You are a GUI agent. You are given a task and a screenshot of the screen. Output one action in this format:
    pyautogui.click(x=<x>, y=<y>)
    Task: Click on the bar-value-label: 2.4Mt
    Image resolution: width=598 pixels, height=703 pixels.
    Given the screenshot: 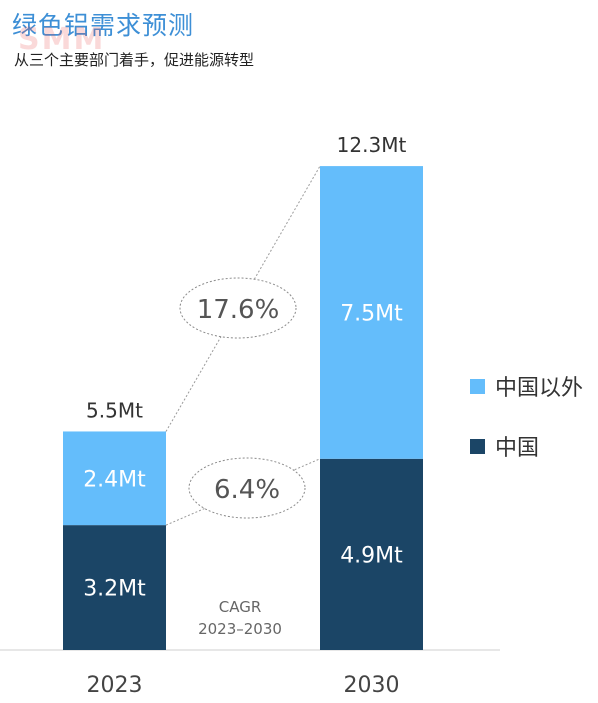 What is the action you would take?
    pyautogui.click(x=114, y=479)
    